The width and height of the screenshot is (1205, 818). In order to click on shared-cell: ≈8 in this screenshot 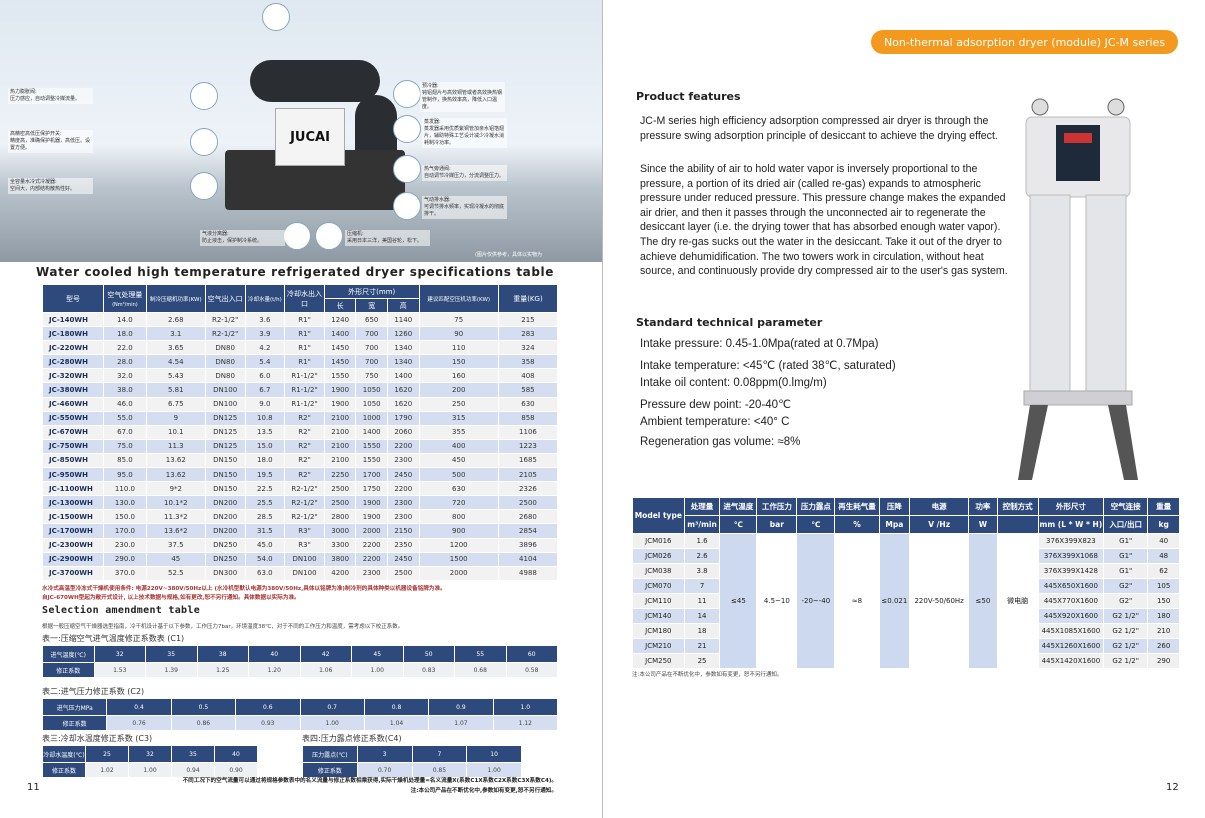, I will do `click(857, 601)`.